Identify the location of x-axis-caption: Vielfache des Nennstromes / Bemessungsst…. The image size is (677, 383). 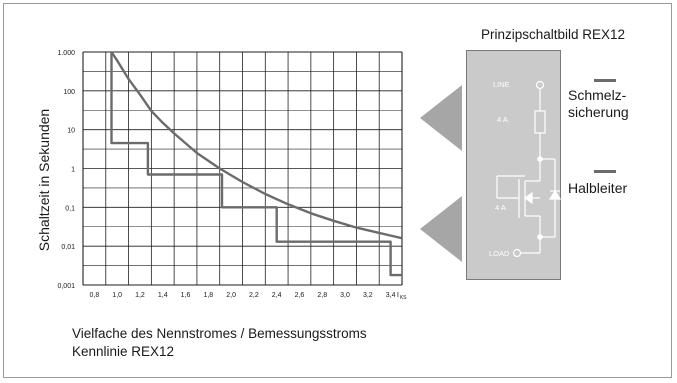
(219, 333).